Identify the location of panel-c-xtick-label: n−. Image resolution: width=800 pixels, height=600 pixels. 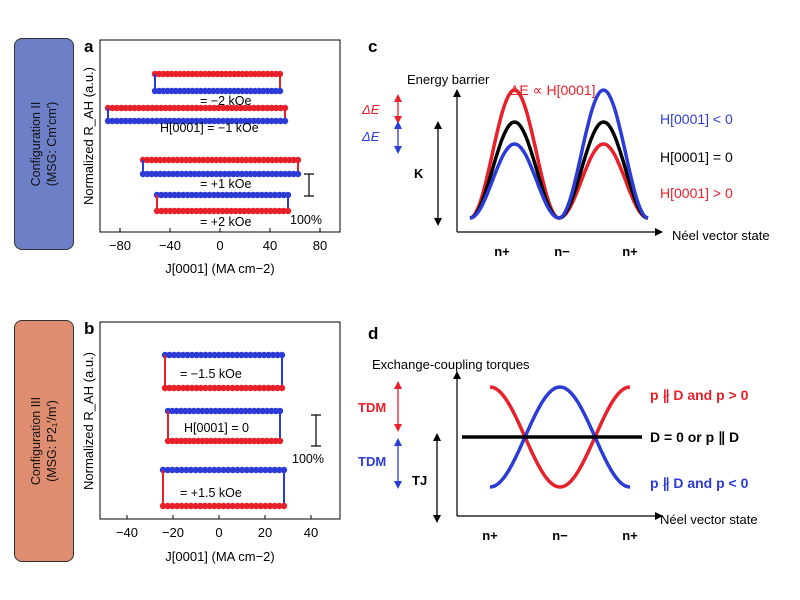
(562, 251).